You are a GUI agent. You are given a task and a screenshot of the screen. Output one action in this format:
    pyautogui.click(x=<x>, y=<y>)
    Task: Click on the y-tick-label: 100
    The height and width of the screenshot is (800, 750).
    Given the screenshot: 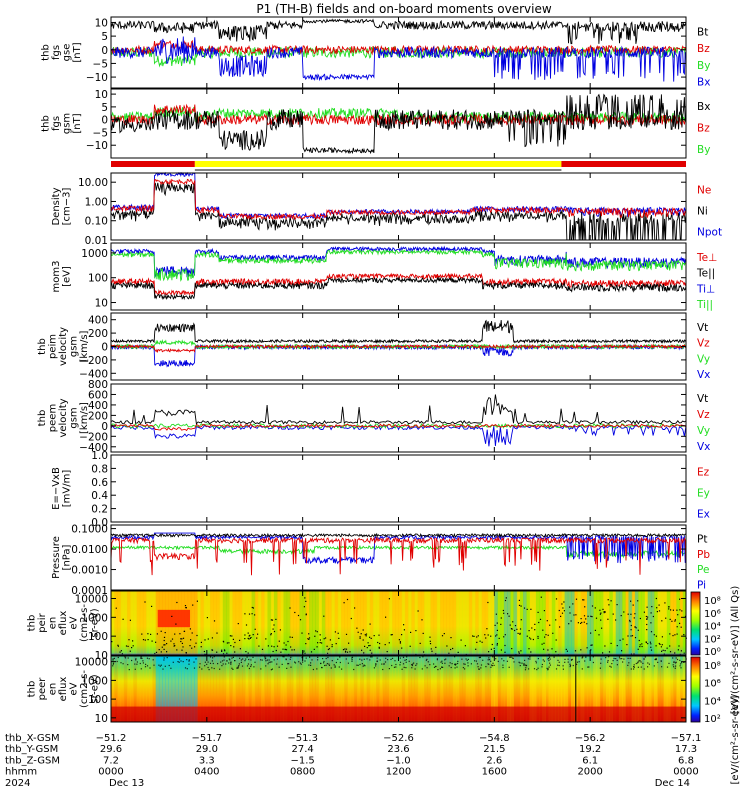 What is the action you would take?
    pyautogui.click(x=98, y=637)
    